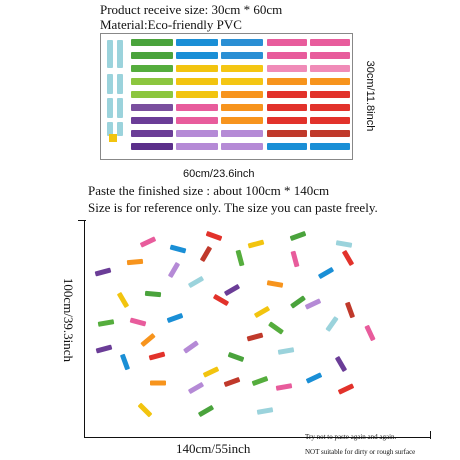  Describe the element at coordinates (360, 452) in the screenshot. I see `warning-surface-text: NOT suitable for dirty or rough surface` at that location.